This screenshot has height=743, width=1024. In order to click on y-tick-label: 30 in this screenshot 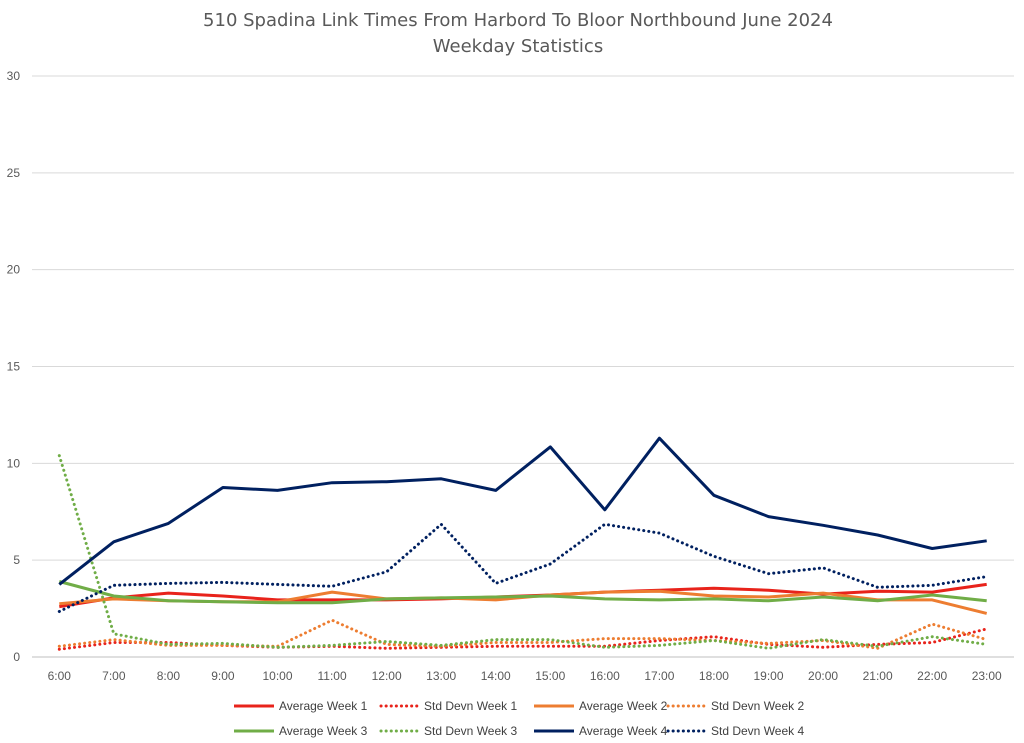, I will do `click(14, 76)`.